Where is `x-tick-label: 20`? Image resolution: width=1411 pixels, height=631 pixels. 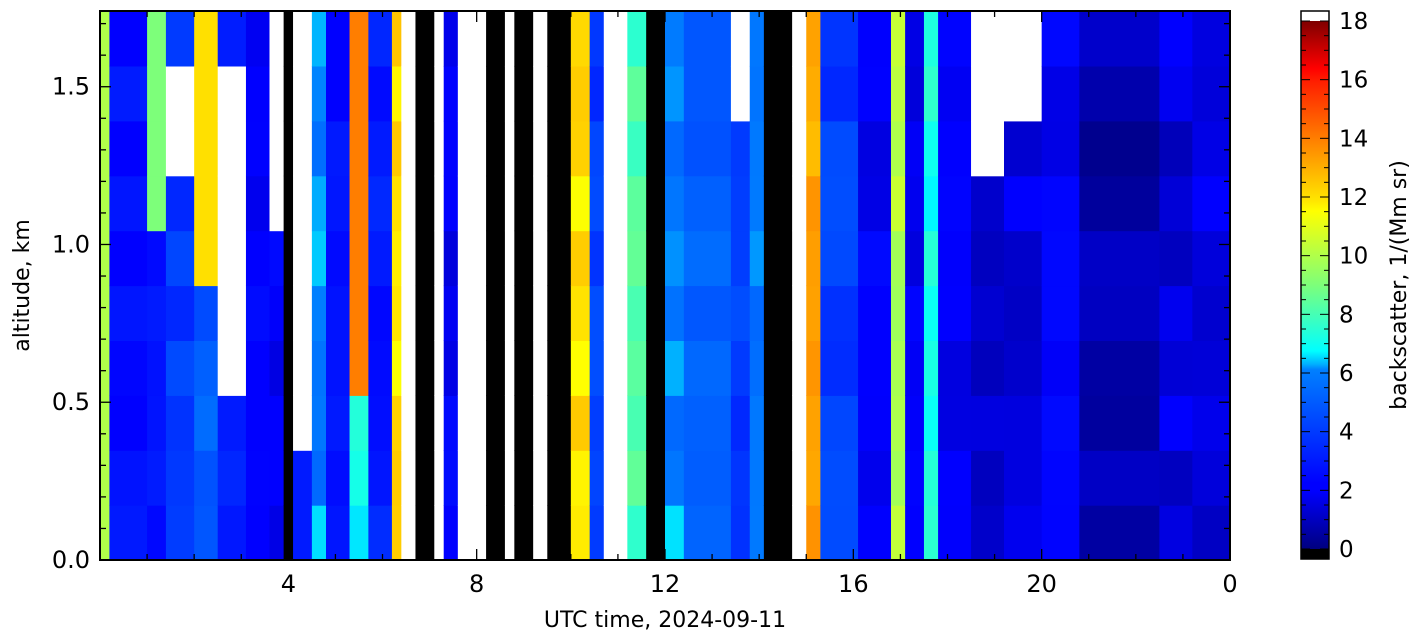
x-tick-label: 20 is located at coordinates (1041, 584).